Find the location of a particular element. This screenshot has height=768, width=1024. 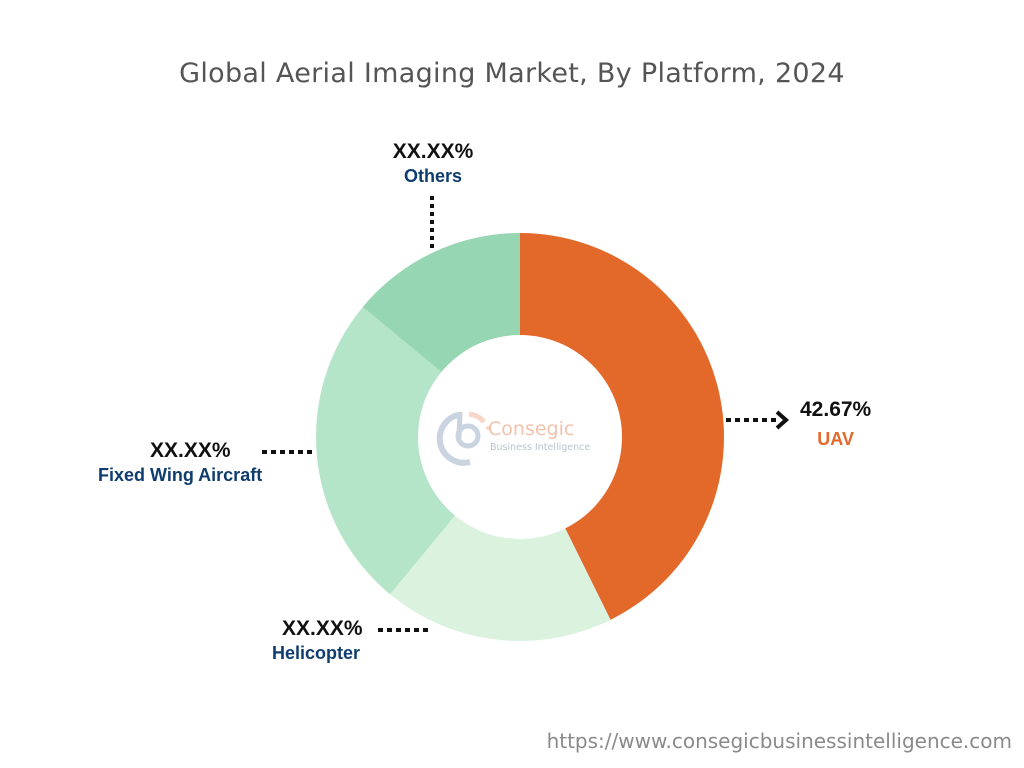

uav-name: UAV is located at coordinates (835, 439).